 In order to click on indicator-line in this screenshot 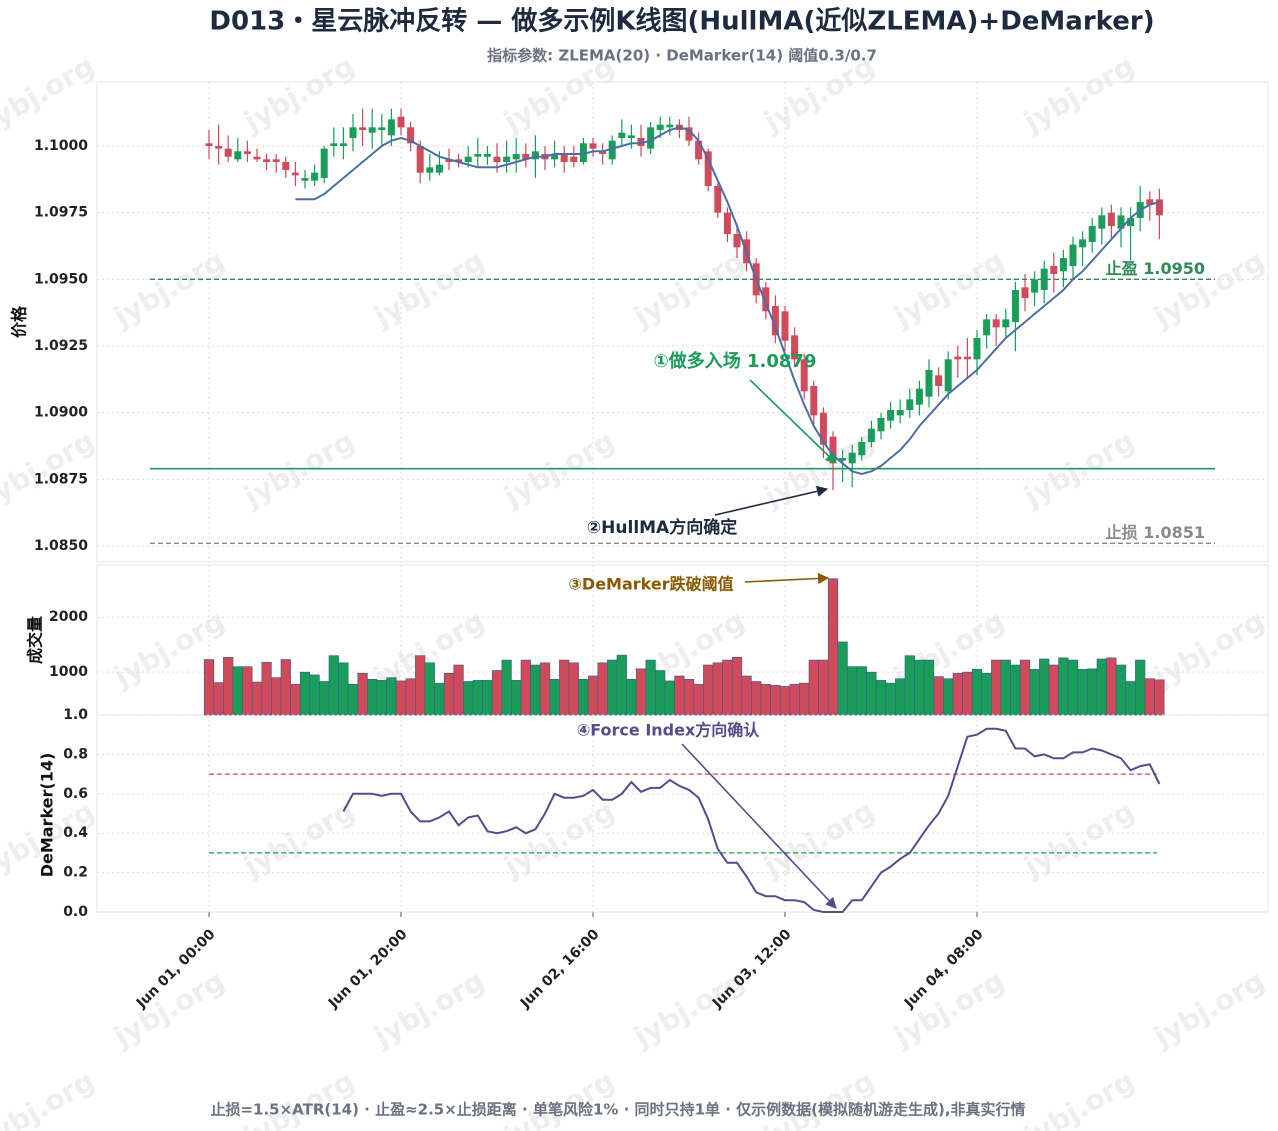, I will do `click(751, 820)`.